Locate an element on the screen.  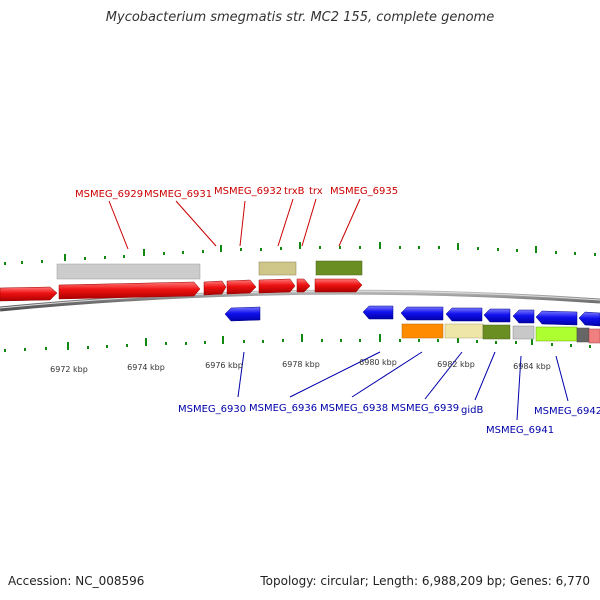
label-msmeg-6932: MSMEG_6932 is located at coordinates (248, 191).